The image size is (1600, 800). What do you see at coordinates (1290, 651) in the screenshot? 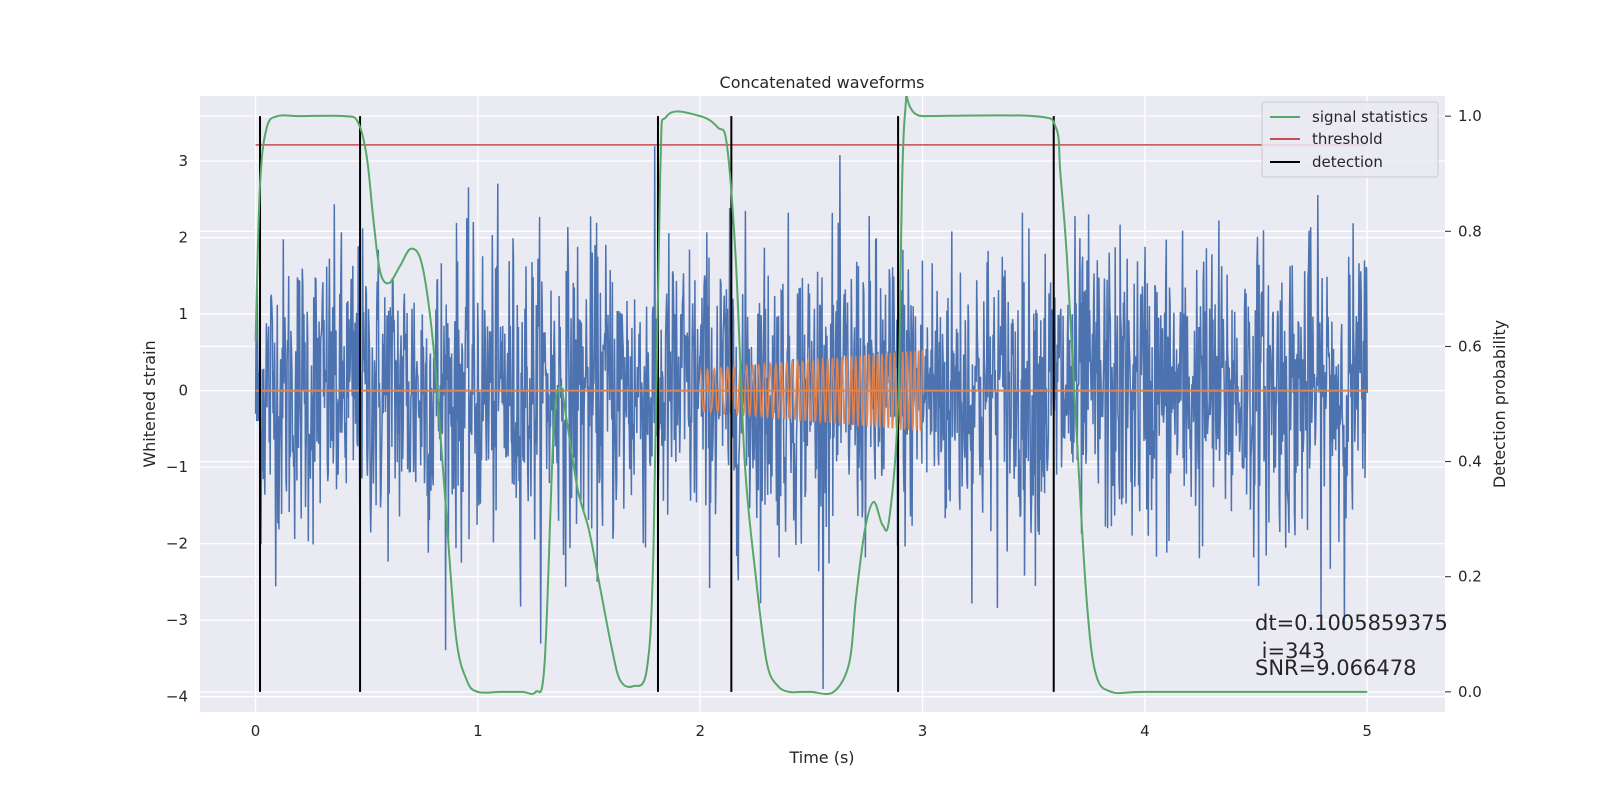
I see `annotation-i: i=343` at bounding box center [1290, 651].